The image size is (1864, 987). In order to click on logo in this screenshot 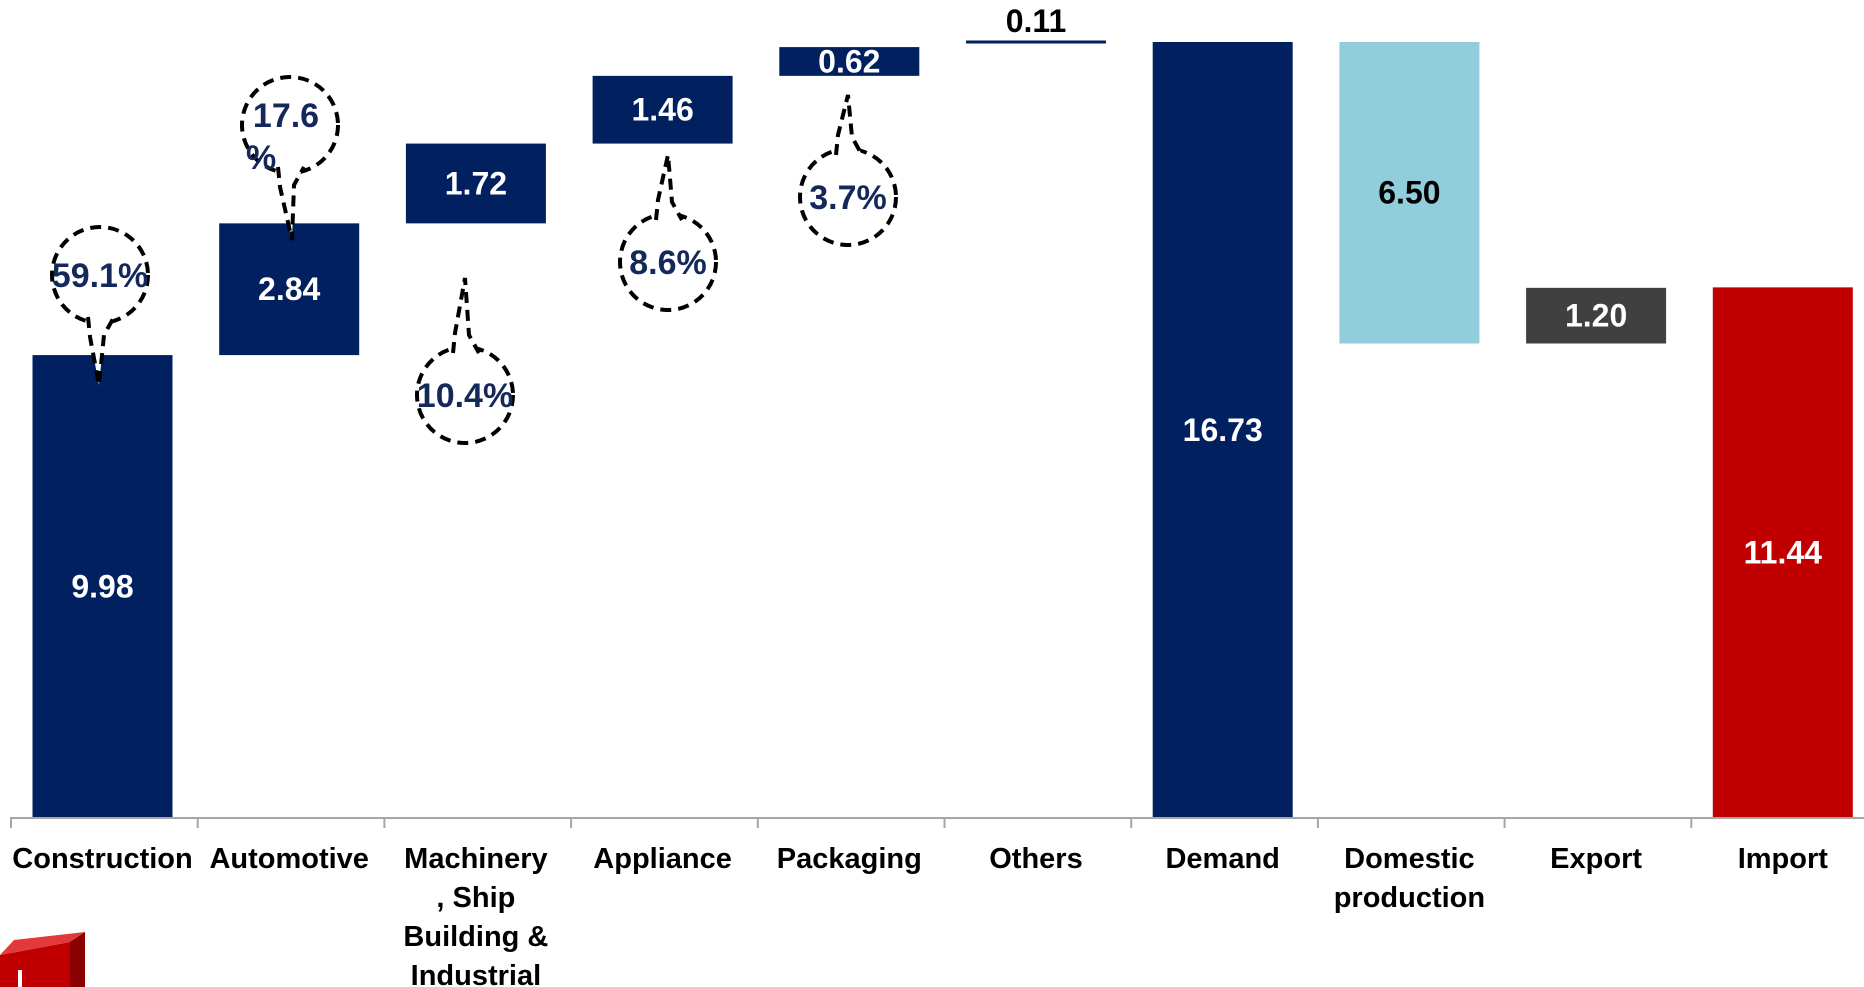, I will do `click(42, 959)`.